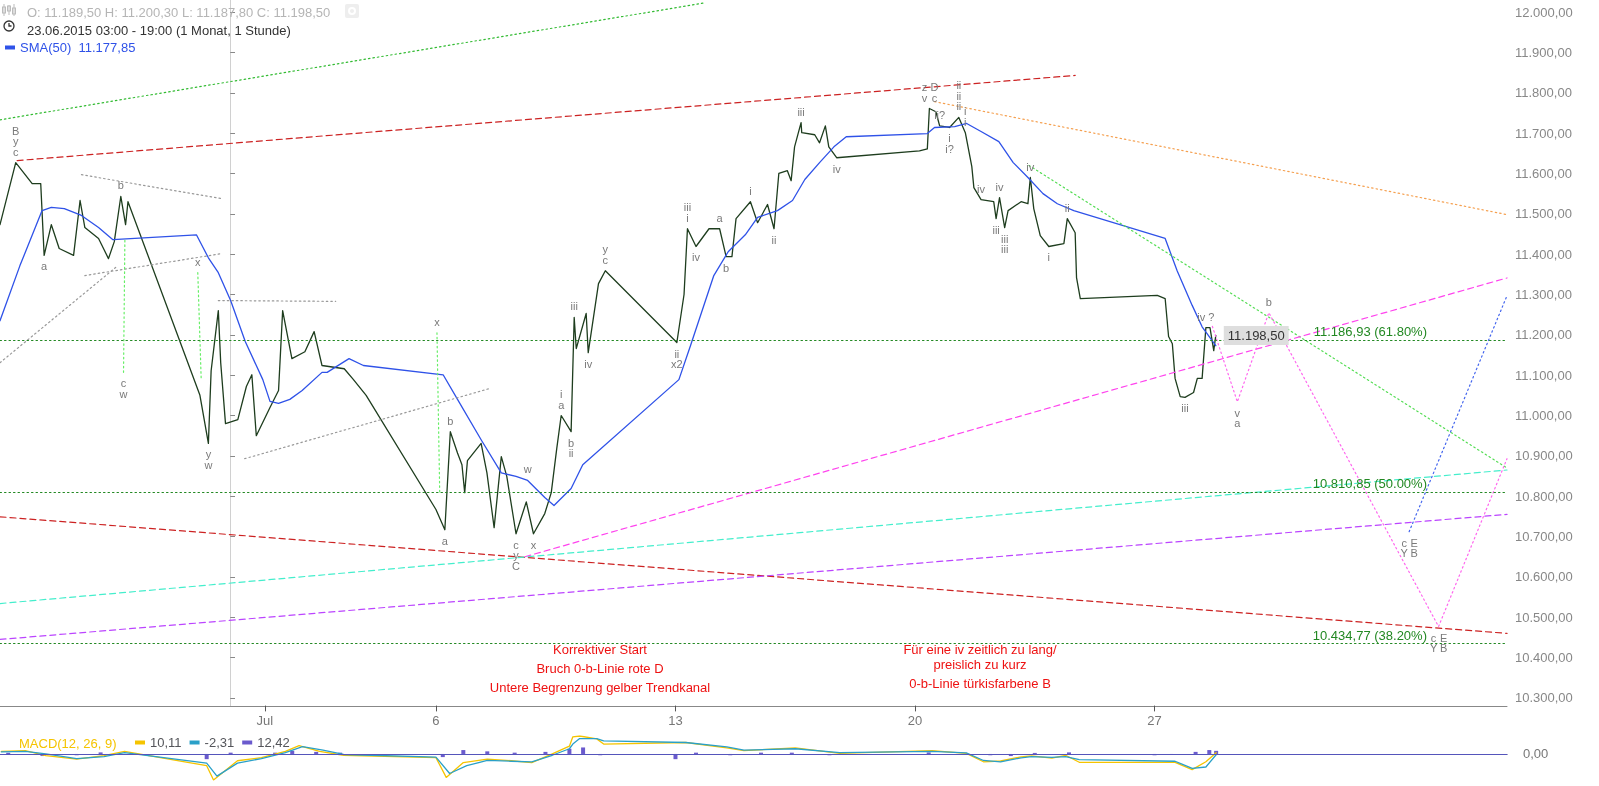  What do you see at coordinates (1544, 577) in the screenshot?
I see `y-tick-label: 10.600,00` at bounding box center [1544, 577].